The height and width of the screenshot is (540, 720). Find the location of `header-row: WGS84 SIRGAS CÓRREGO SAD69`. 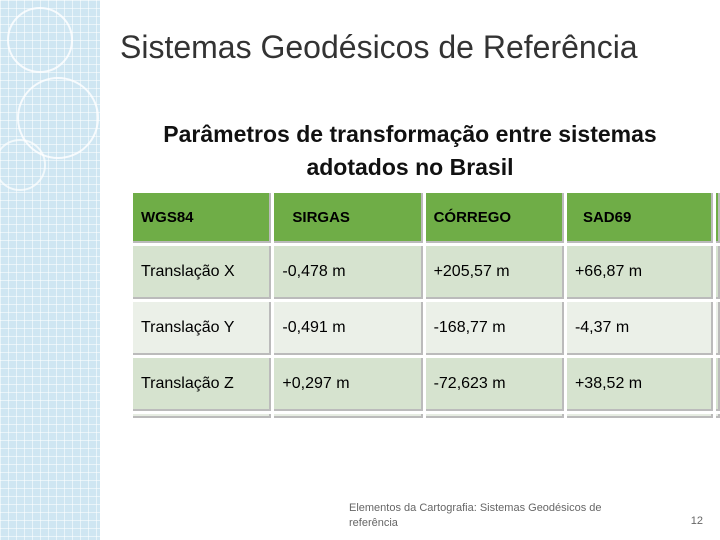

header-row: WGS84 SIRGAS CÓRREGO SAD69 is located at coordinates (426, 218).